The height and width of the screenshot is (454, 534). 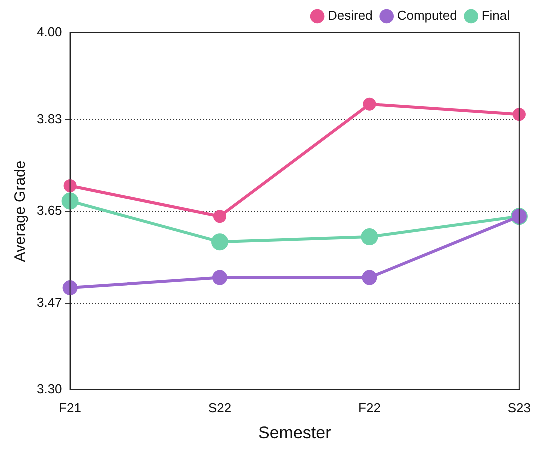 What do you see at coordinates (49, 210) in the screenshot?
I see `y-tick-label: 3.65` at bounding box center [49, 210].